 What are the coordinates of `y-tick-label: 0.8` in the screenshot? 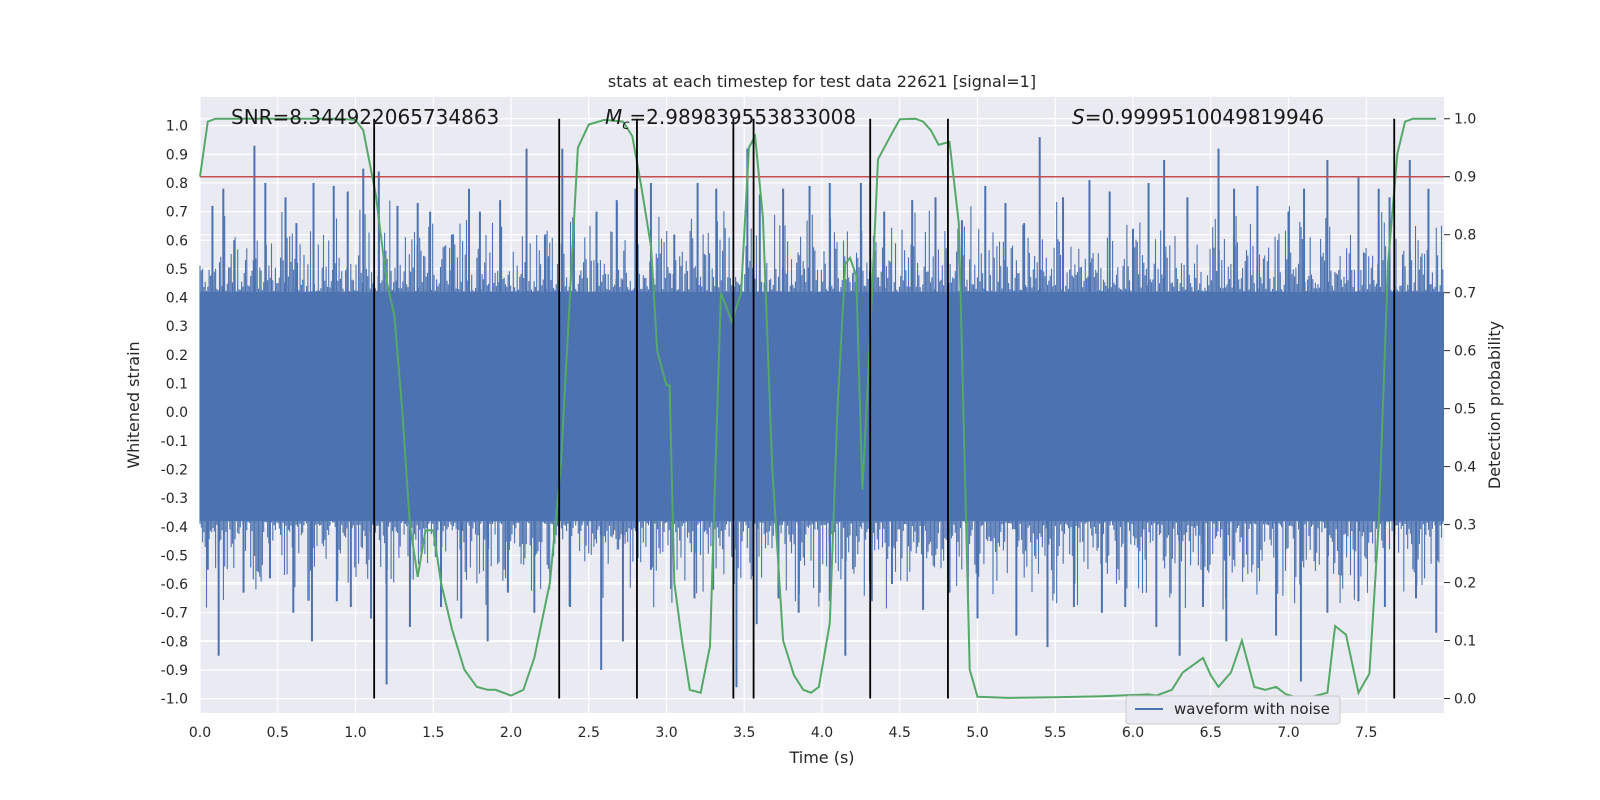 It's located at (177, 184).